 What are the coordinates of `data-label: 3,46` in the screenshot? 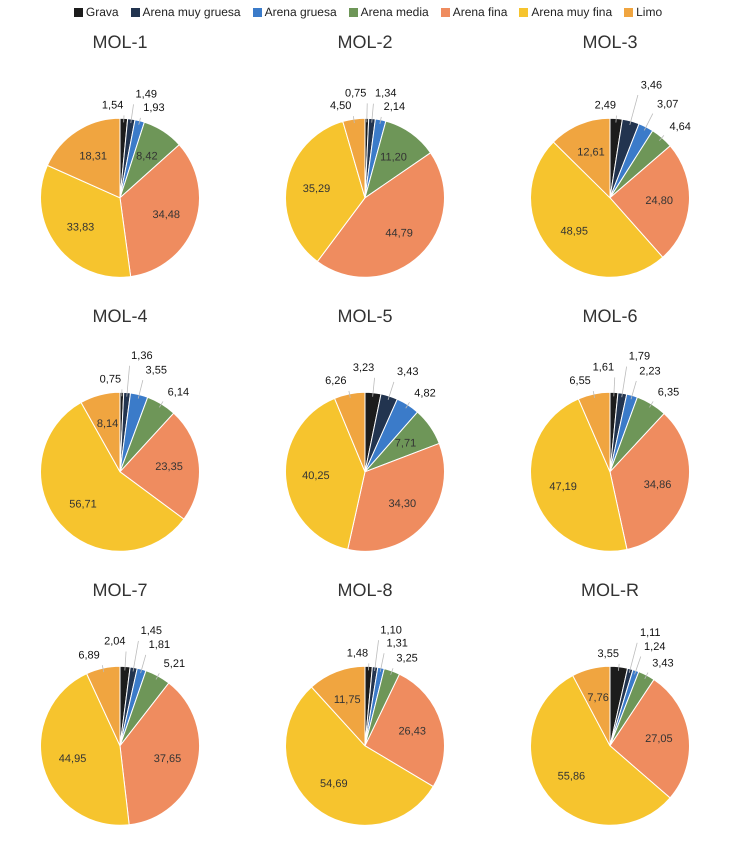 It's located at (651, 85).